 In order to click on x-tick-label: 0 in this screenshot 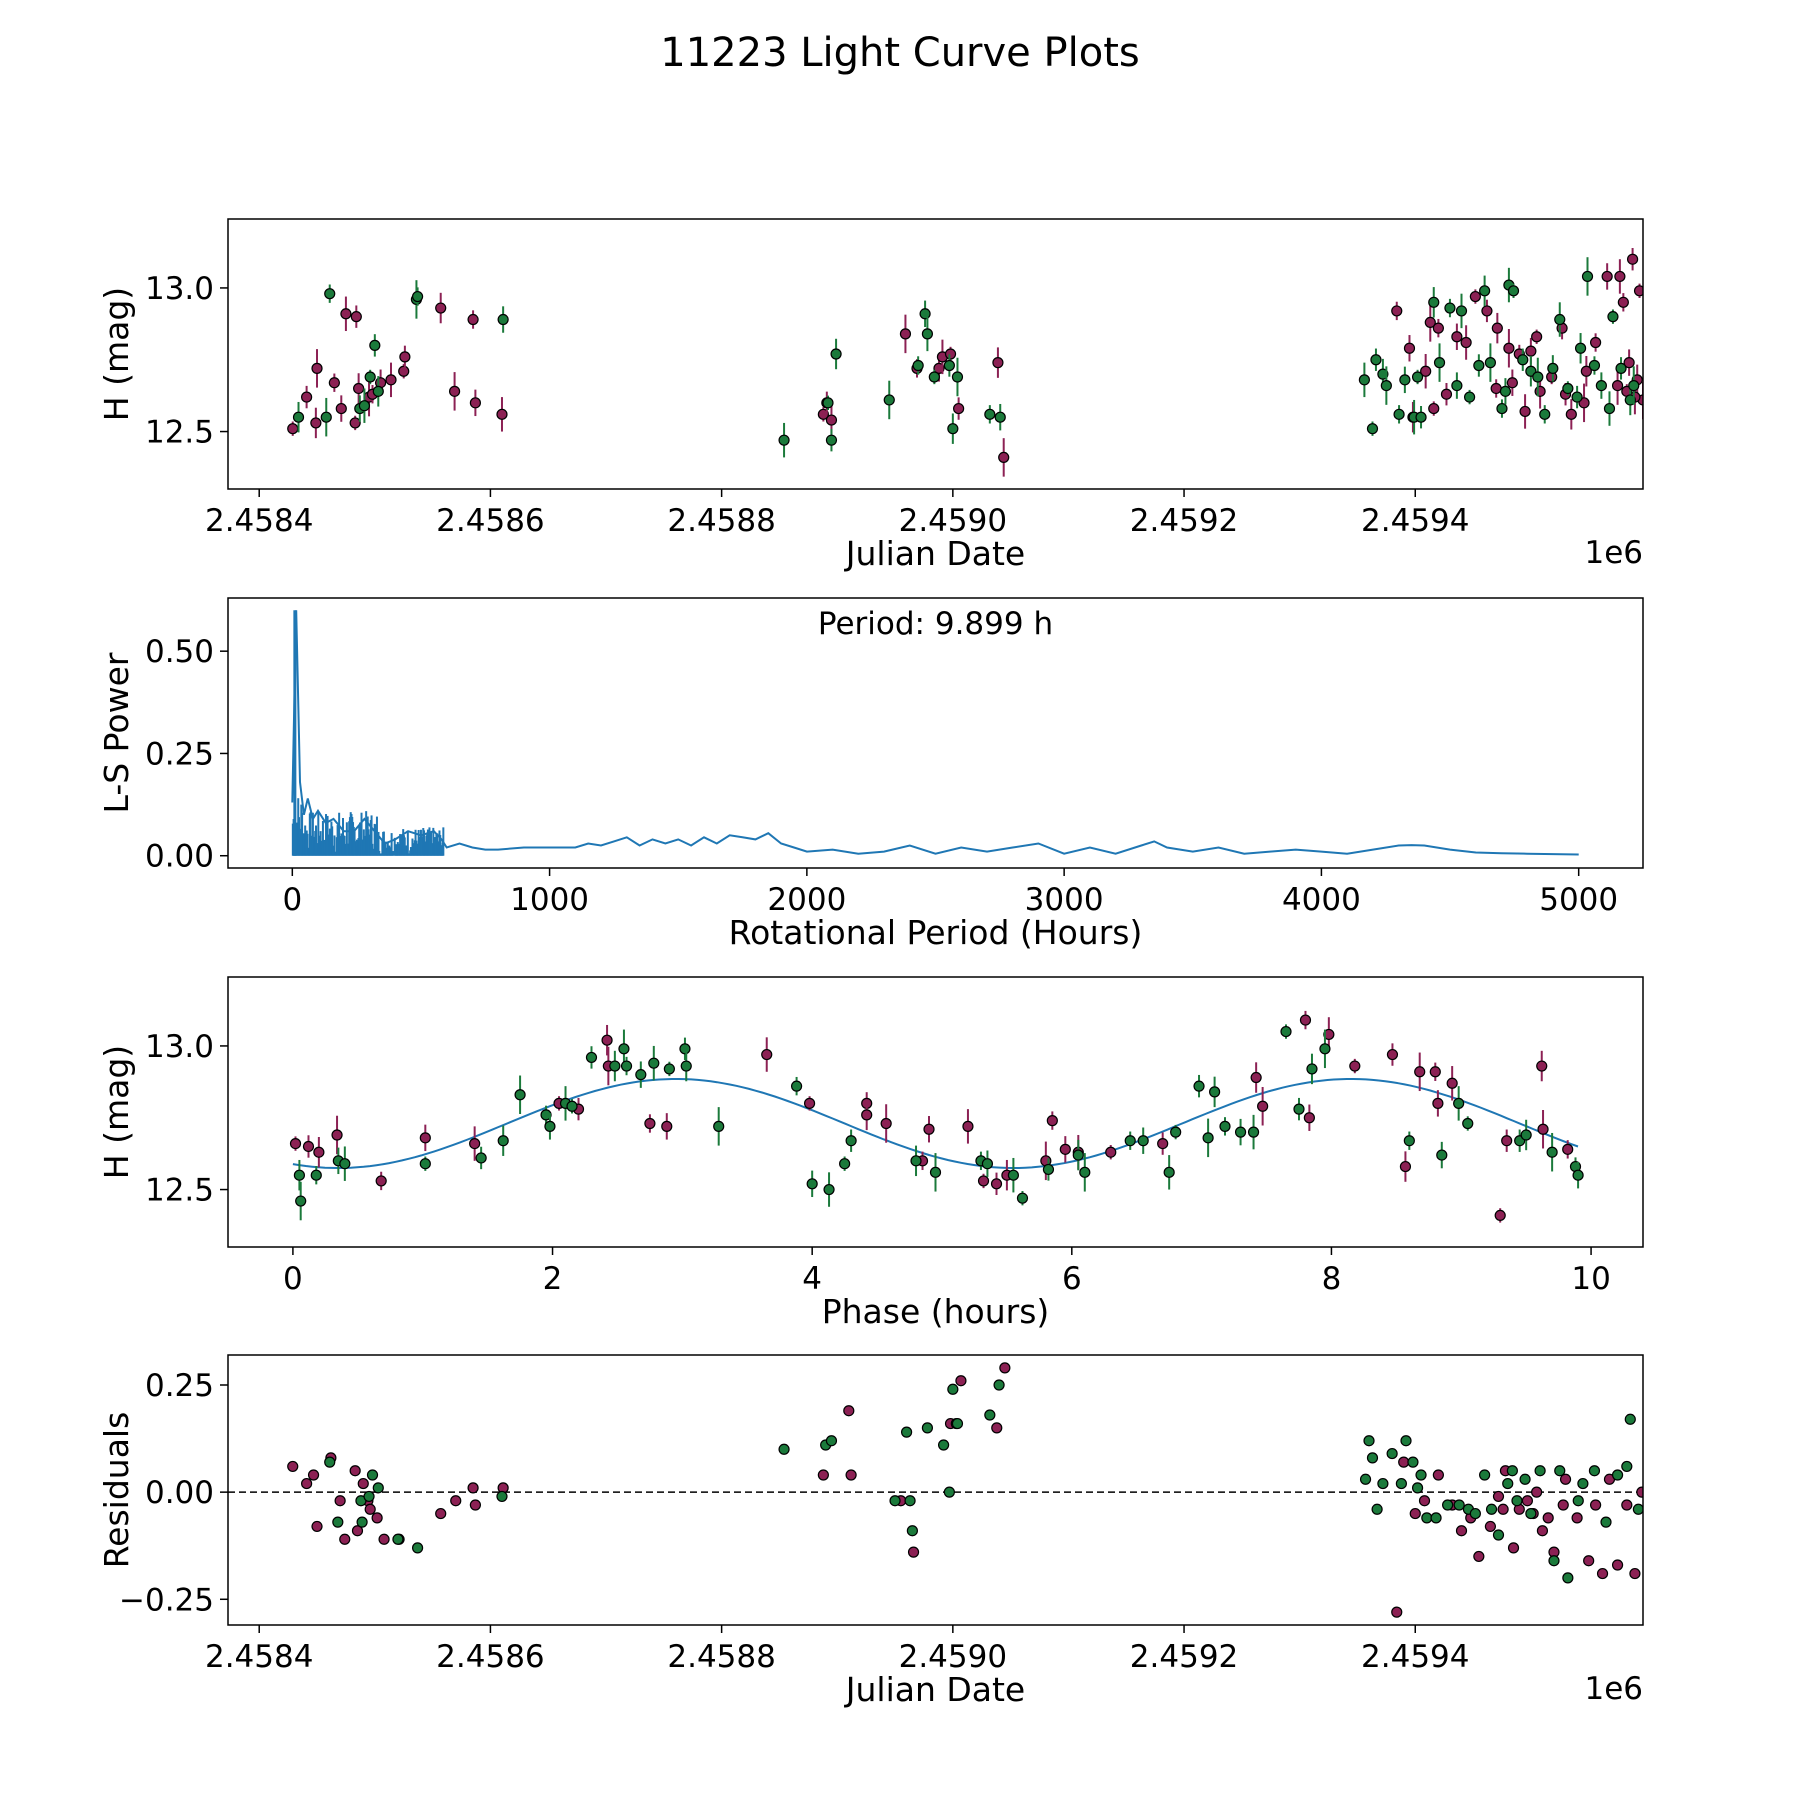, I will do `click(293, 1279)`.